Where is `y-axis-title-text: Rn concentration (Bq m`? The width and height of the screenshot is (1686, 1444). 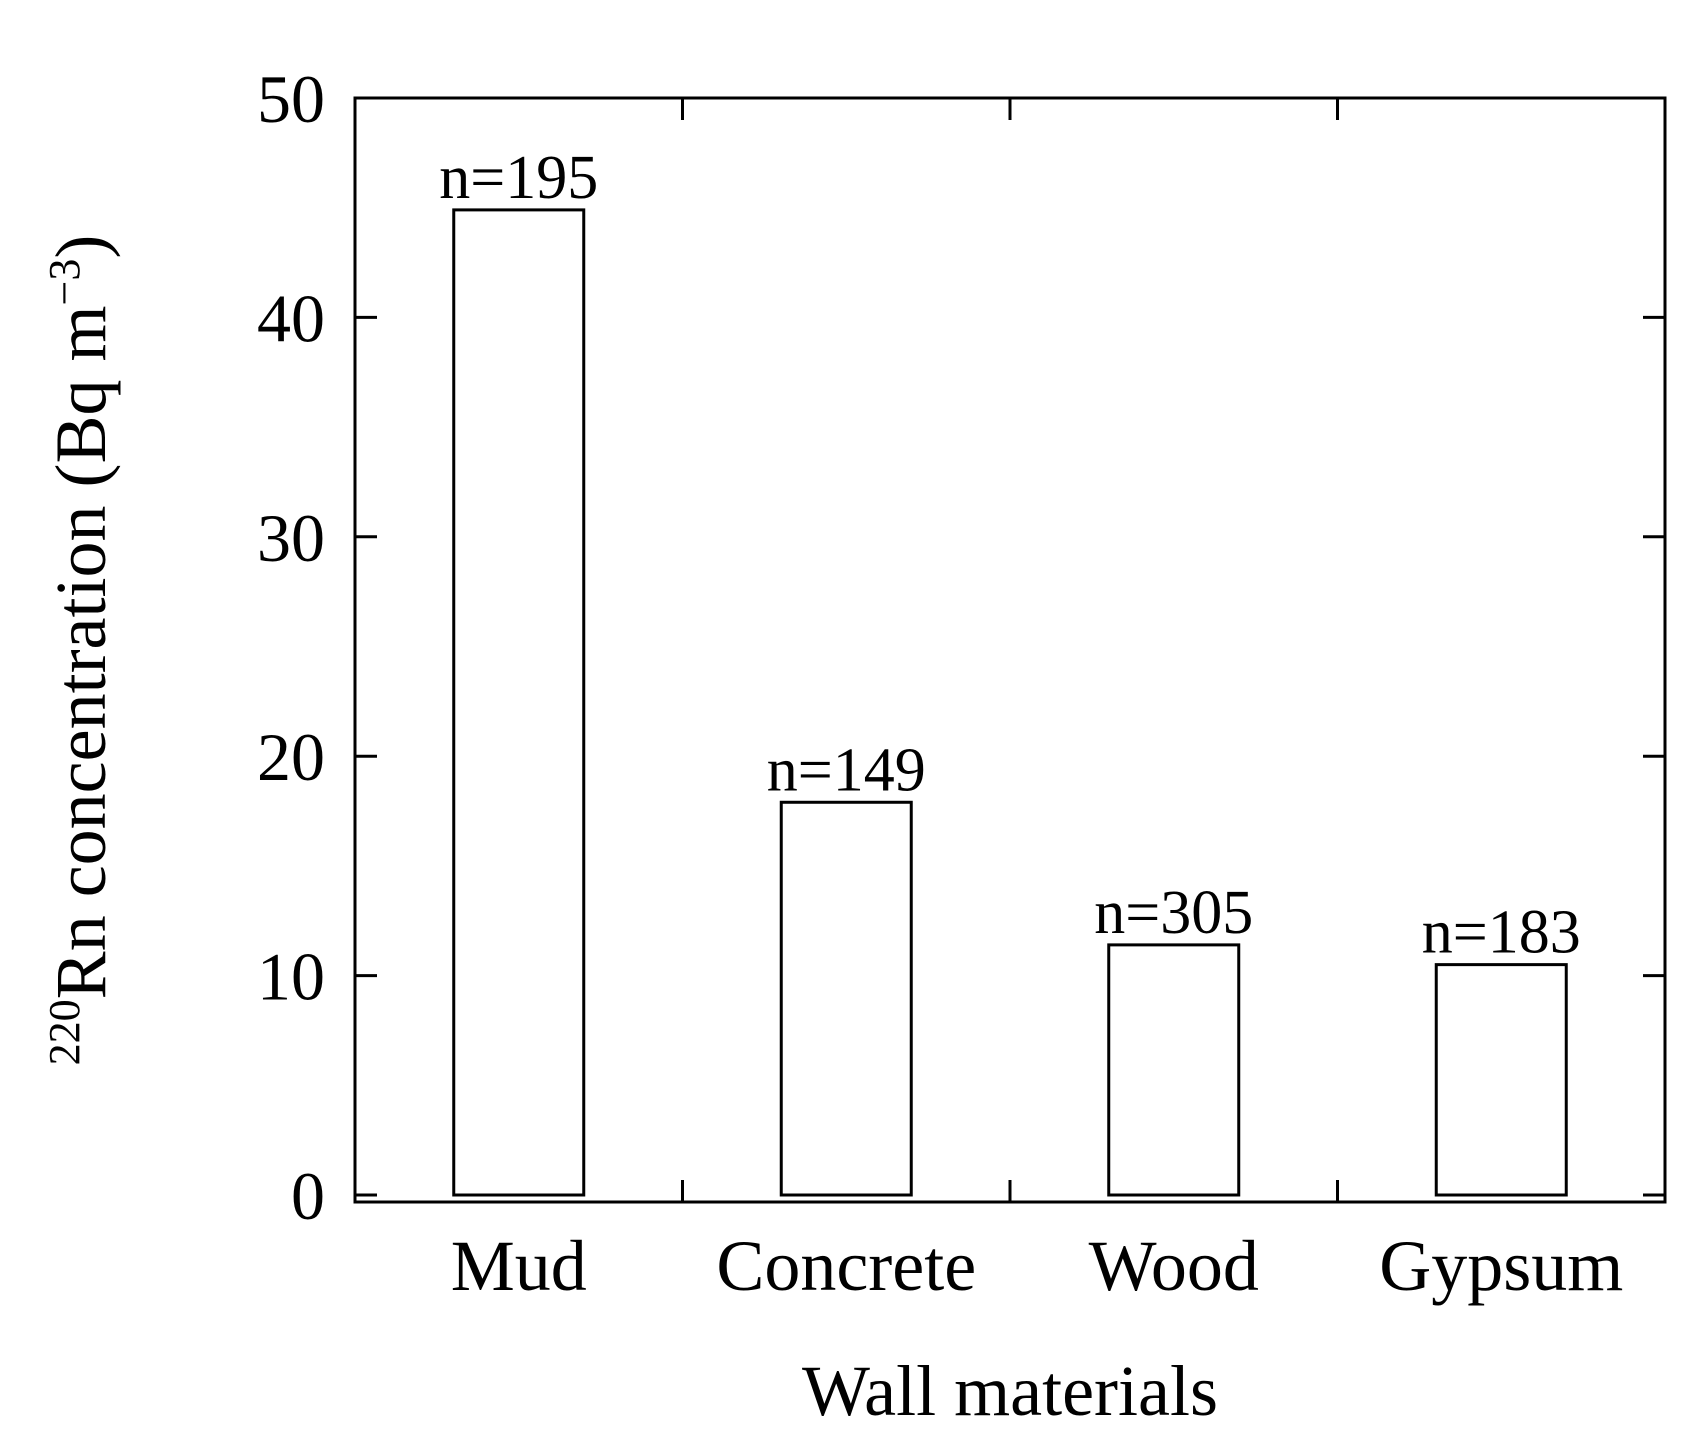
y-axis-title-text: Rn concentration (Bq m is located at coordinates (81, 652).